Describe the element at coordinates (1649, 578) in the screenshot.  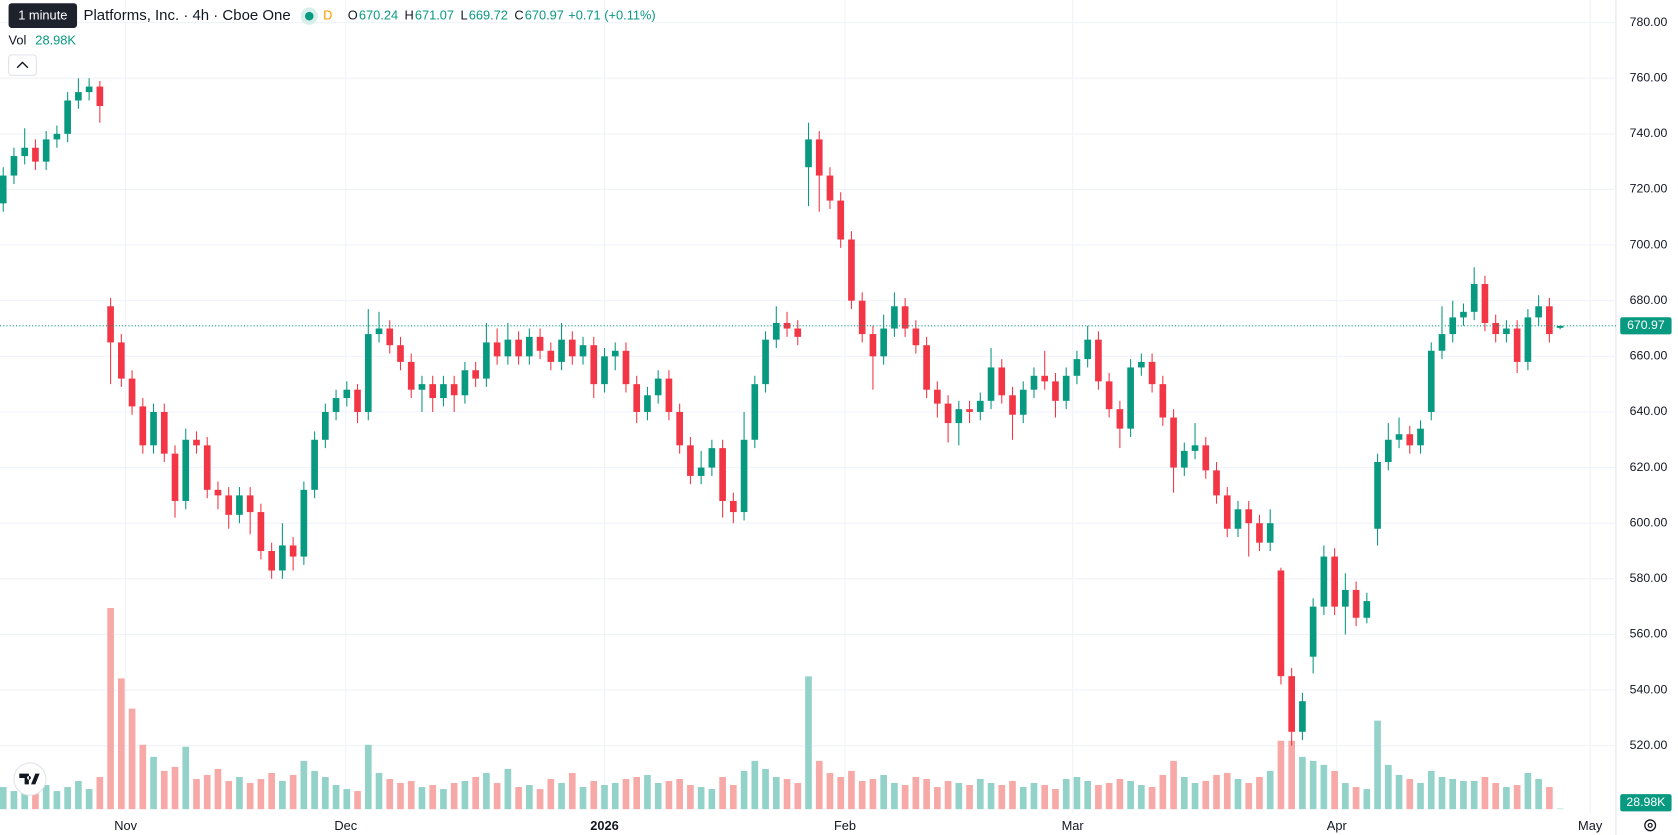
I see `y-tick-label: 580.00` at that location.